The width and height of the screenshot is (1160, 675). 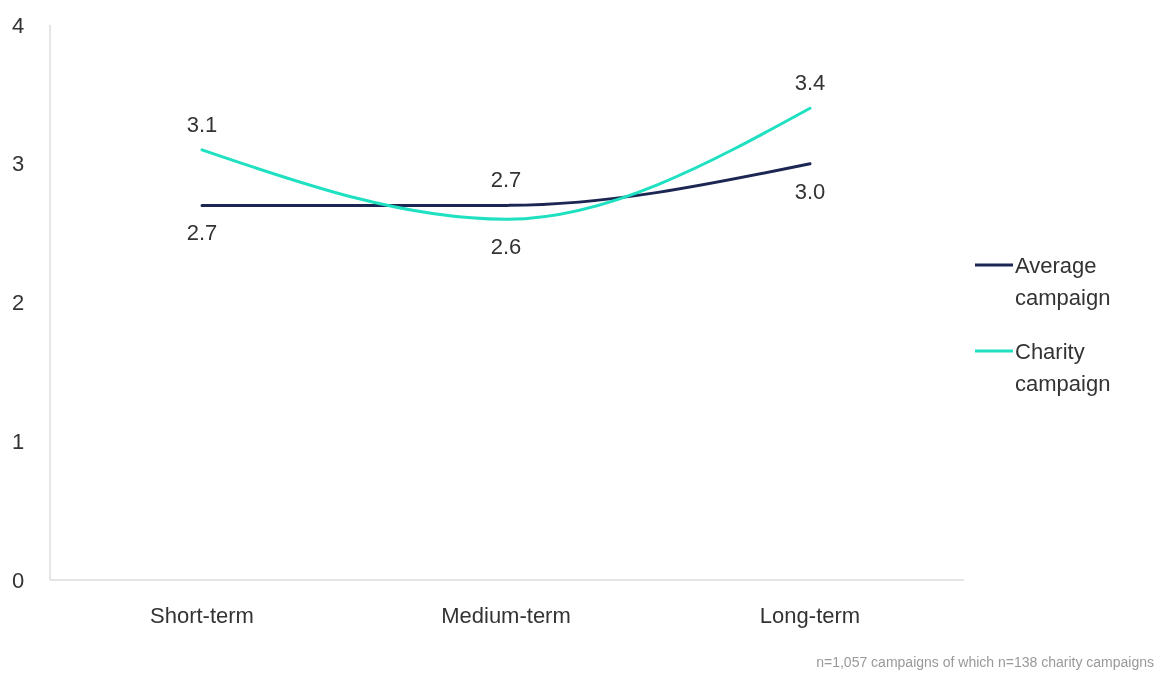 What do you see at coordinates (18, 441) in the screenshot?
I see `y-tick-label: 1` at bounding box center [18, 441].